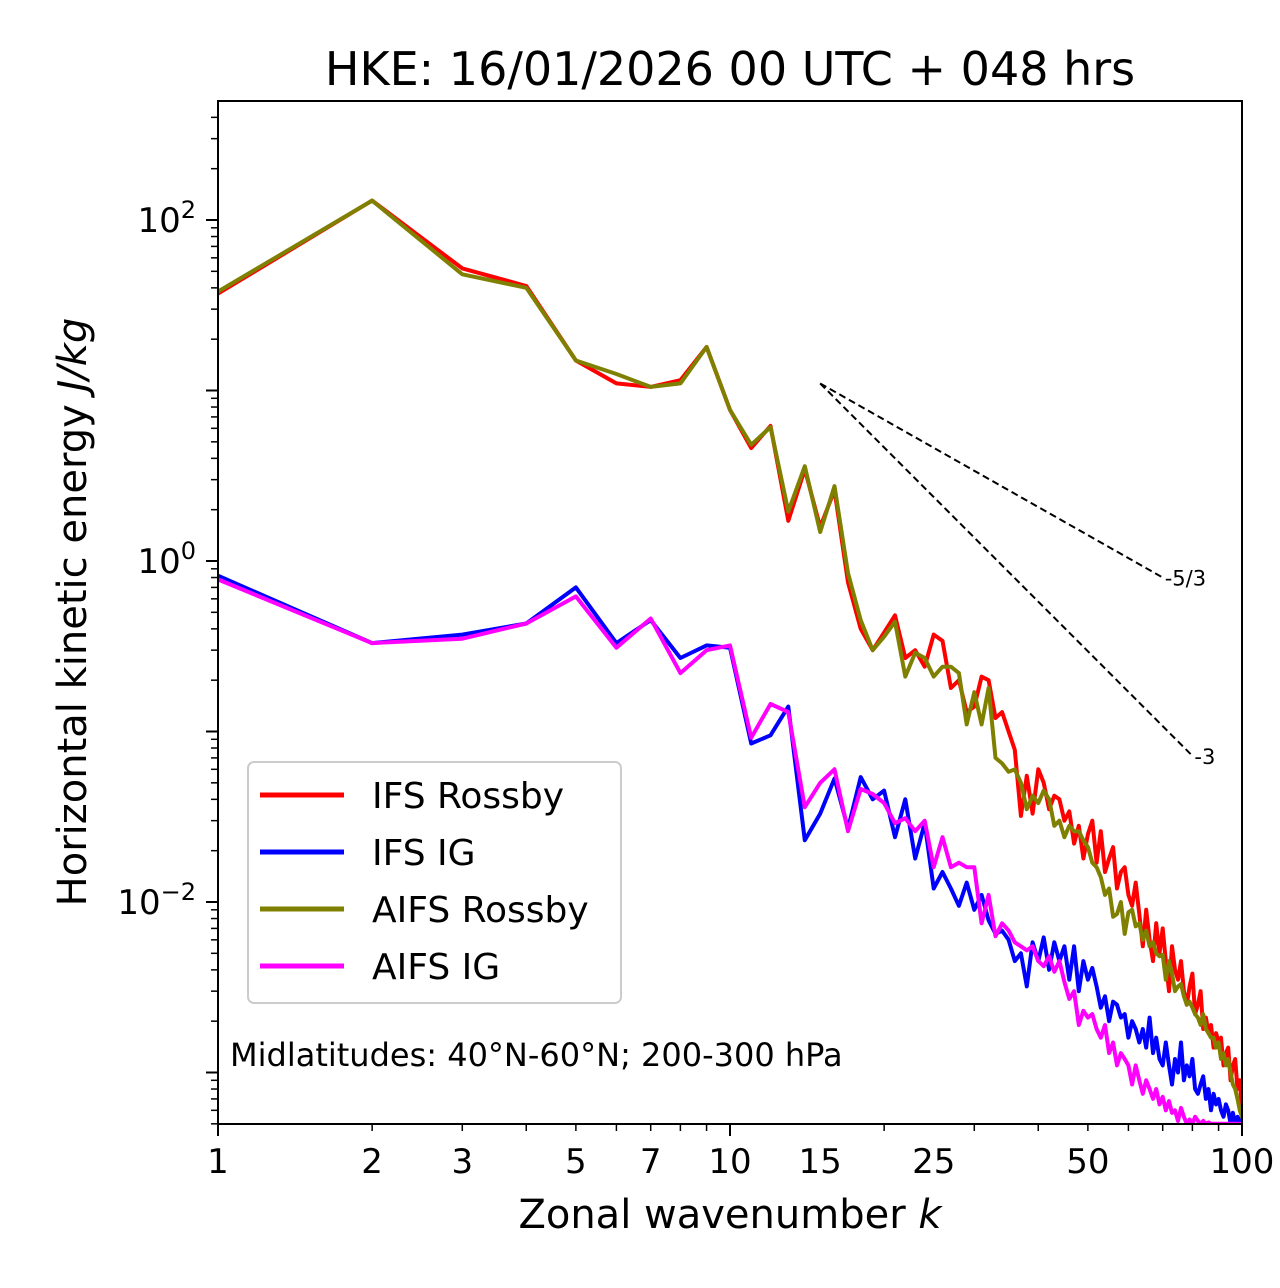 This screenshot has height=1288, width=1280. What do you see at coordinates (73, 655) in the screenshot?
I see `y-axis-label-text: Horizontal kinetic energy` at bounding box center [73, 655].